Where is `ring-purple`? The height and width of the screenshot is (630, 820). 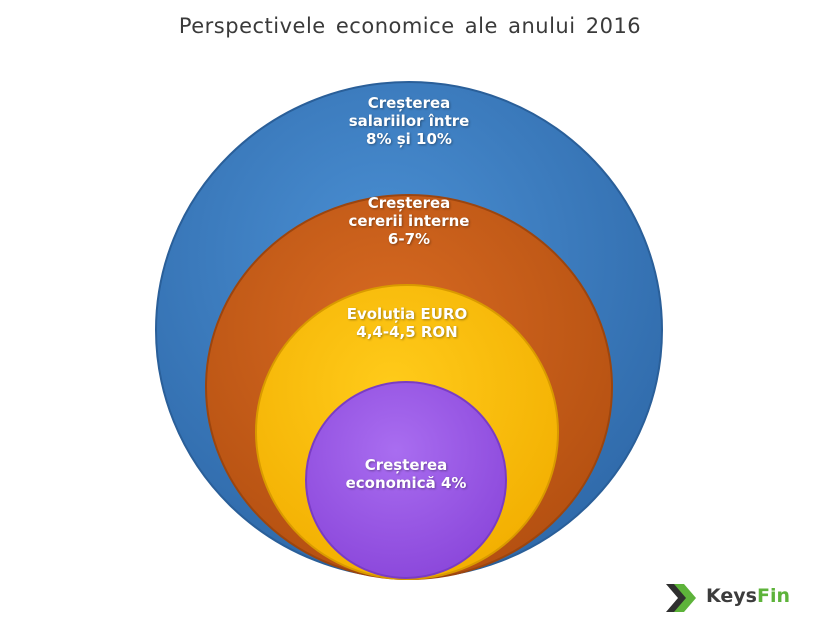
ring-purple is located at coordinates (406, 480).